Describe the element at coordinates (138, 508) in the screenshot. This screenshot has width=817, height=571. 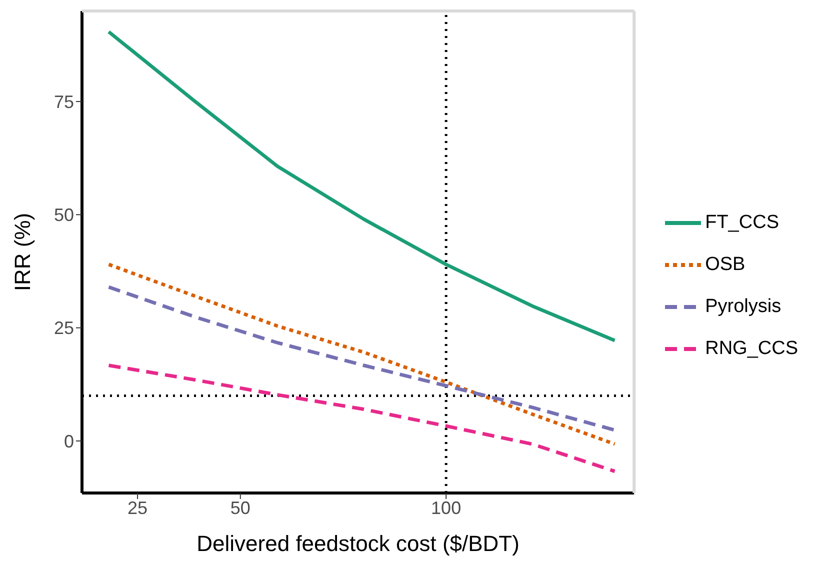
I see `x-tick-label: 25` at that location.